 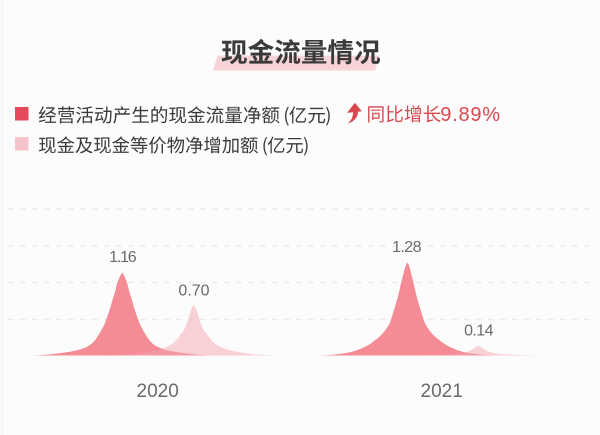 I want to click on svg-text: 1.28, so click(x=406, y=247).